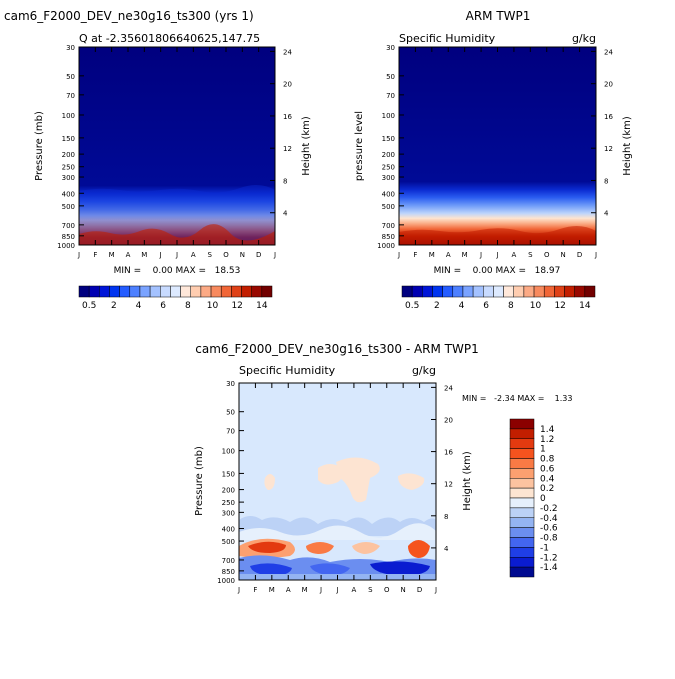  Describe the element at coordinates (388, 139) in the screenshot. I see `obs-ptick-label: 150` at that location.